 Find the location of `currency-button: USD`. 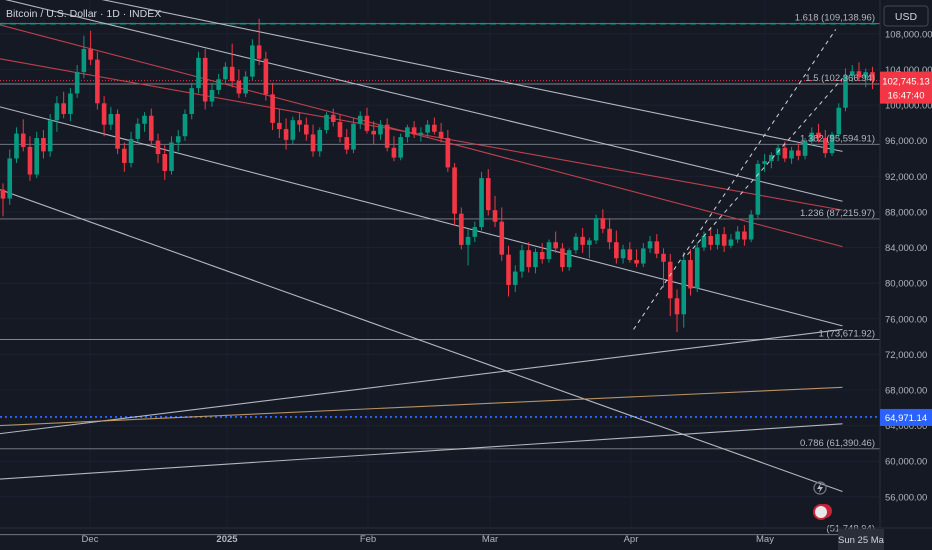

currency-button: USD is located at coordinates (906, 16).